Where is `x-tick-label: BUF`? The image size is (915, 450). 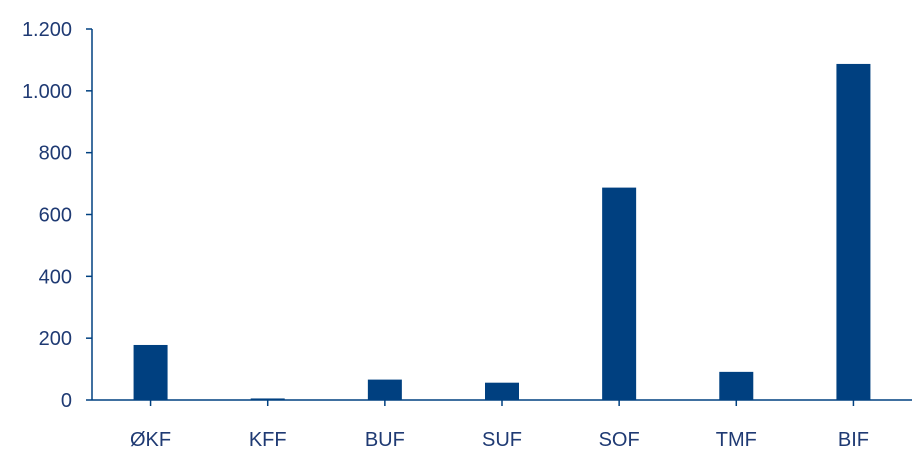
x-tick-label: BUF is located at coordinates (385, 439).